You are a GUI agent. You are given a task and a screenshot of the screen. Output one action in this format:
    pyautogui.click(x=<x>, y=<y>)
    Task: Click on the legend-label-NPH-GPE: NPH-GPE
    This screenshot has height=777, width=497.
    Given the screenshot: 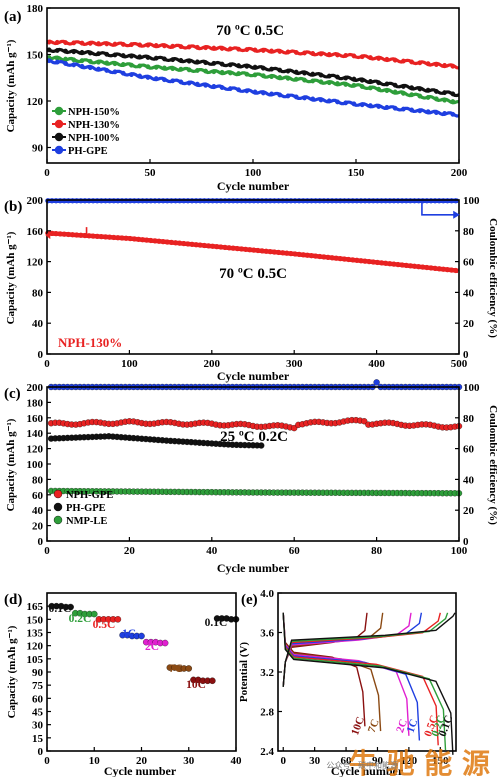 What is the action you would take?
    pyautogui.click(x=89, y=495)
    